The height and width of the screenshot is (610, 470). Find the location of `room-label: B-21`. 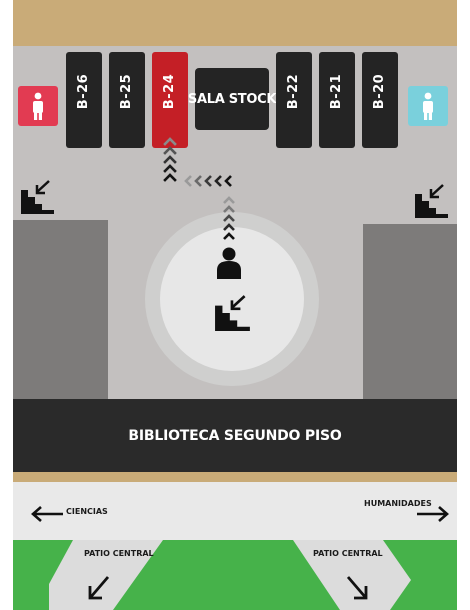

room-label: B-21 is located at coordinates (337, 91).